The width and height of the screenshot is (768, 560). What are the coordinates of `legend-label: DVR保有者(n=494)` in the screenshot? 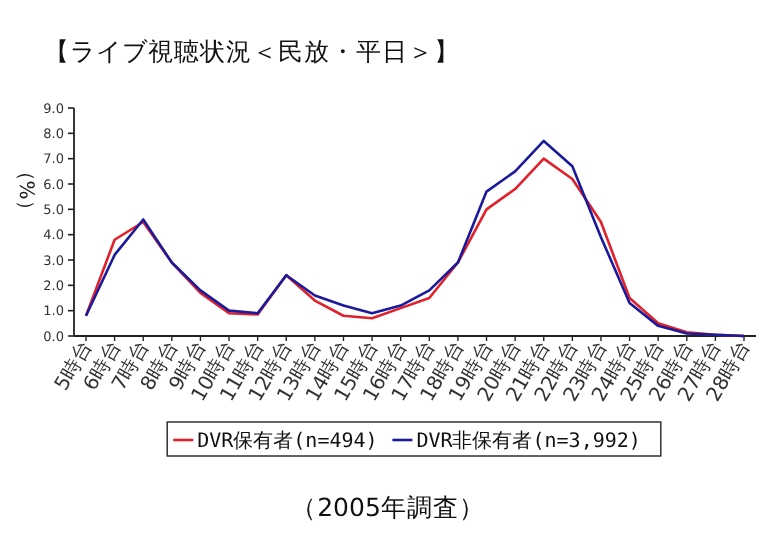 It's located at (287, 441).